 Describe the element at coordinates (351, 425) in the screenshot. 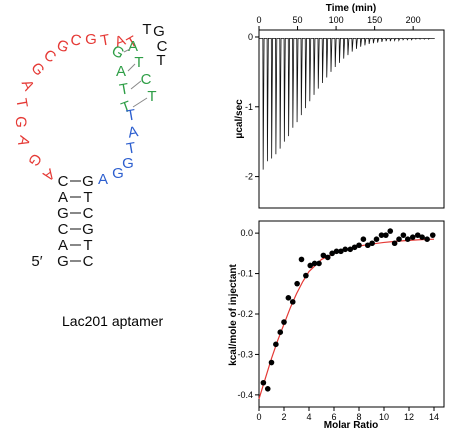

I see `isotherm-x-label: Molar Ratio` at that location.